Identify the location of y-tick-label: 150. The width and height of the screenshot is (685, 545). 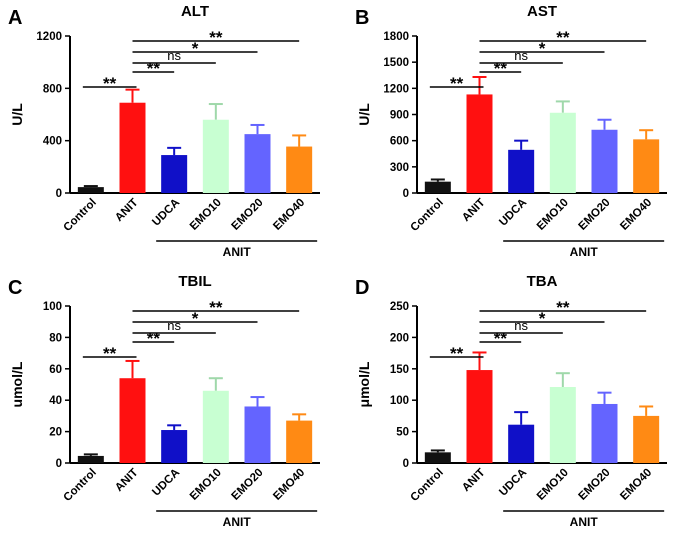
(399, 370).